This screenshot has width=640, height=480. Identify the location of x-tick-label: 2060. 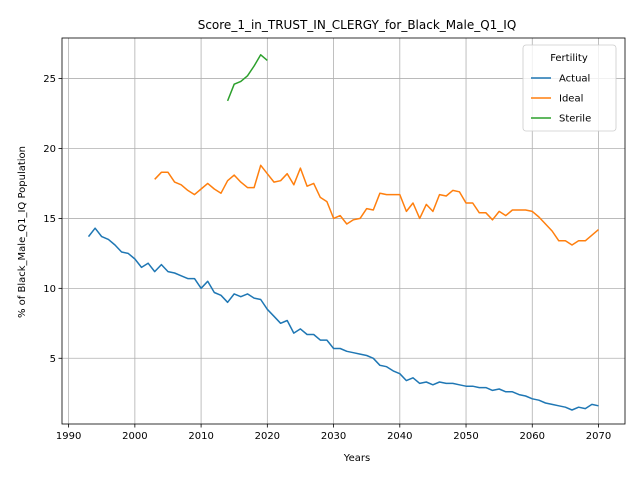
(532, 436).